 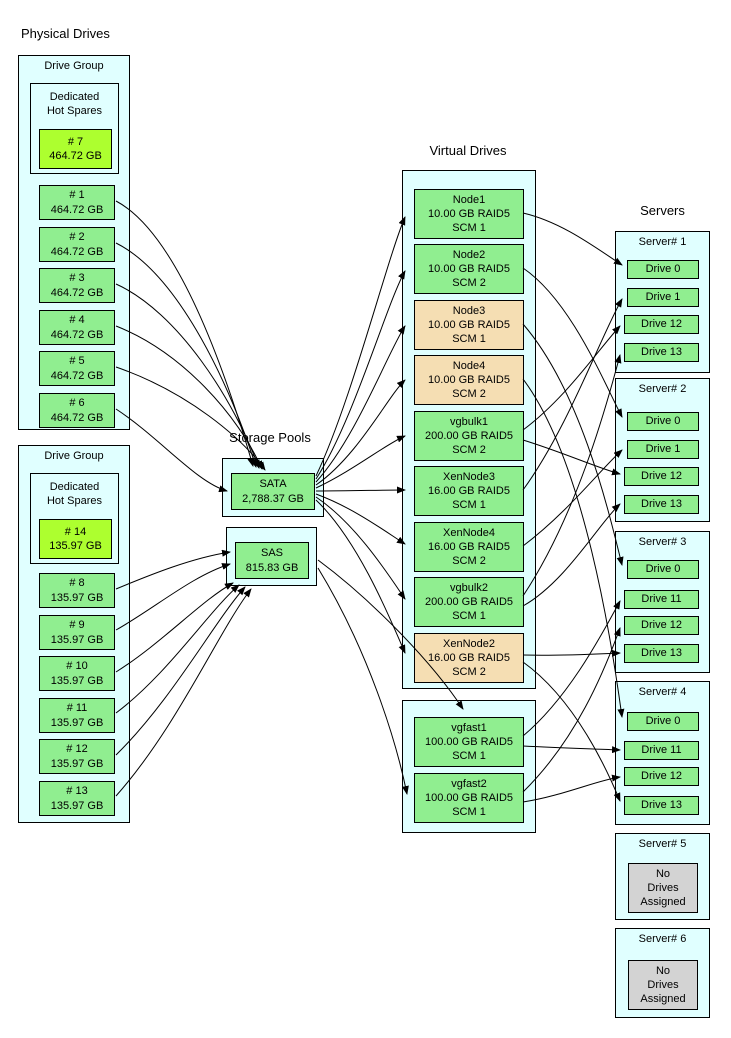 What do you see at coordinates (663, 888) in the screenshot?
I see `server-5-no-drives: No Drives Assigned` at bounding box center [663, 888].